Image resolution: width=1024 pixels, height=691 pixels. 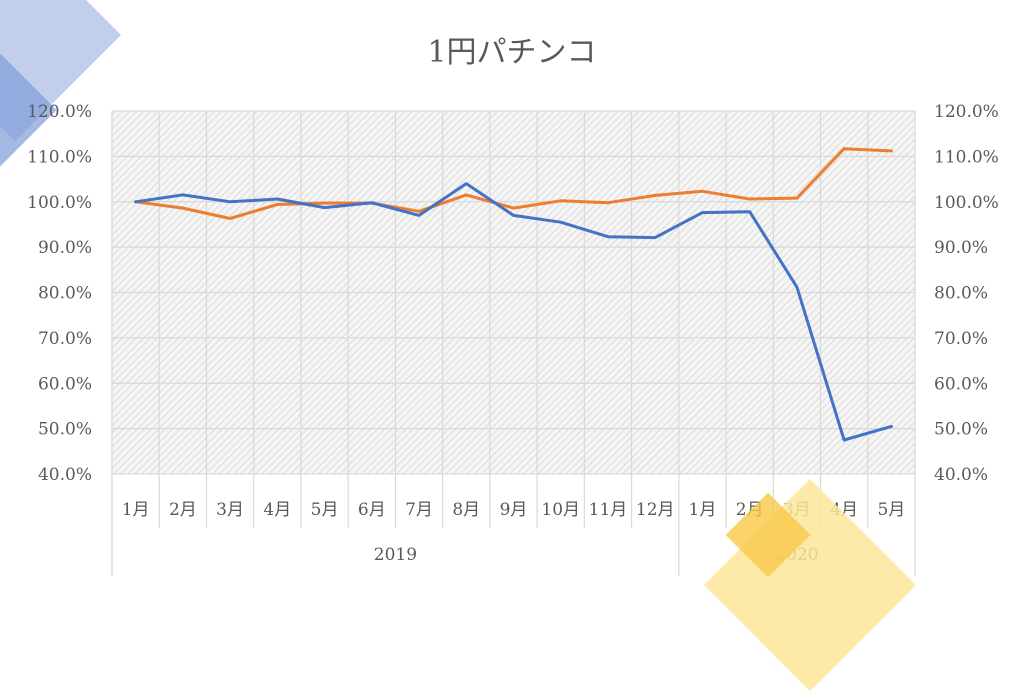 What do you see at coordinates (961, 475) in the screenshot?
I see `y-tick-label-right: 40.0%` at bounding box center [961, 475].